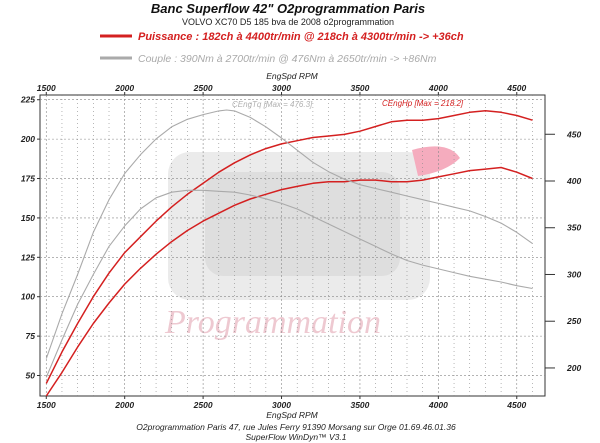 This screenshot has height=443, width=600. I want to click on y-left-tick-label: 75, so click(31, 336).